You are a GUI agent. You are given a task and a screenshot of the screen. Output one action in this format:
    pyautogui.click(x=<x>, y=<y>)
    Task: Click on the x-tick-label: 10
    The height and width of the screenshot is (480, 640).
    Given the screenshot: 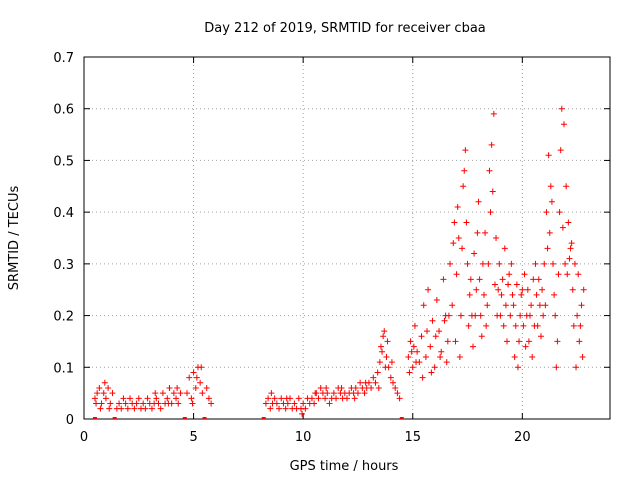 What is the action you would take?
    pyautogui.click(x=303, y=437)
    